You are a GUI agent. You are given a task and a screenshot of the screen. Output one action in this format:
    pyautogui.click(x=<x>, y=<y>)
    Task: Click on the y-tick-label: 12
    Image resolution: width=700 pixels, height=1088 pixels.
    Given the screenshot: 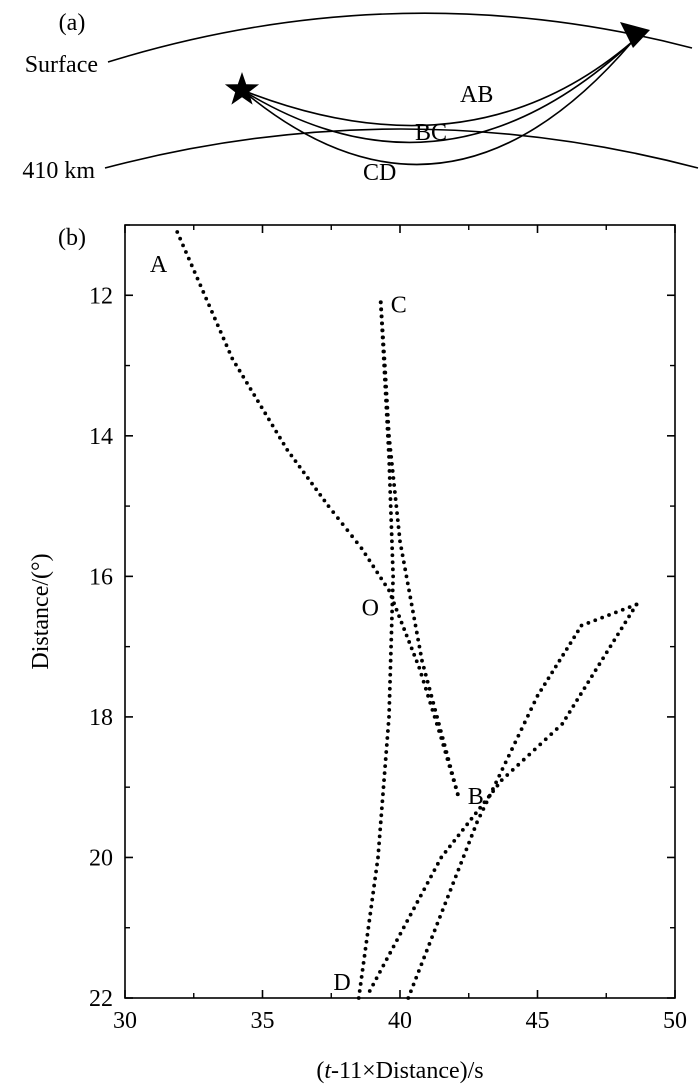 What is the action you would take?
    pyautogui.click(x=101, y=296)
    